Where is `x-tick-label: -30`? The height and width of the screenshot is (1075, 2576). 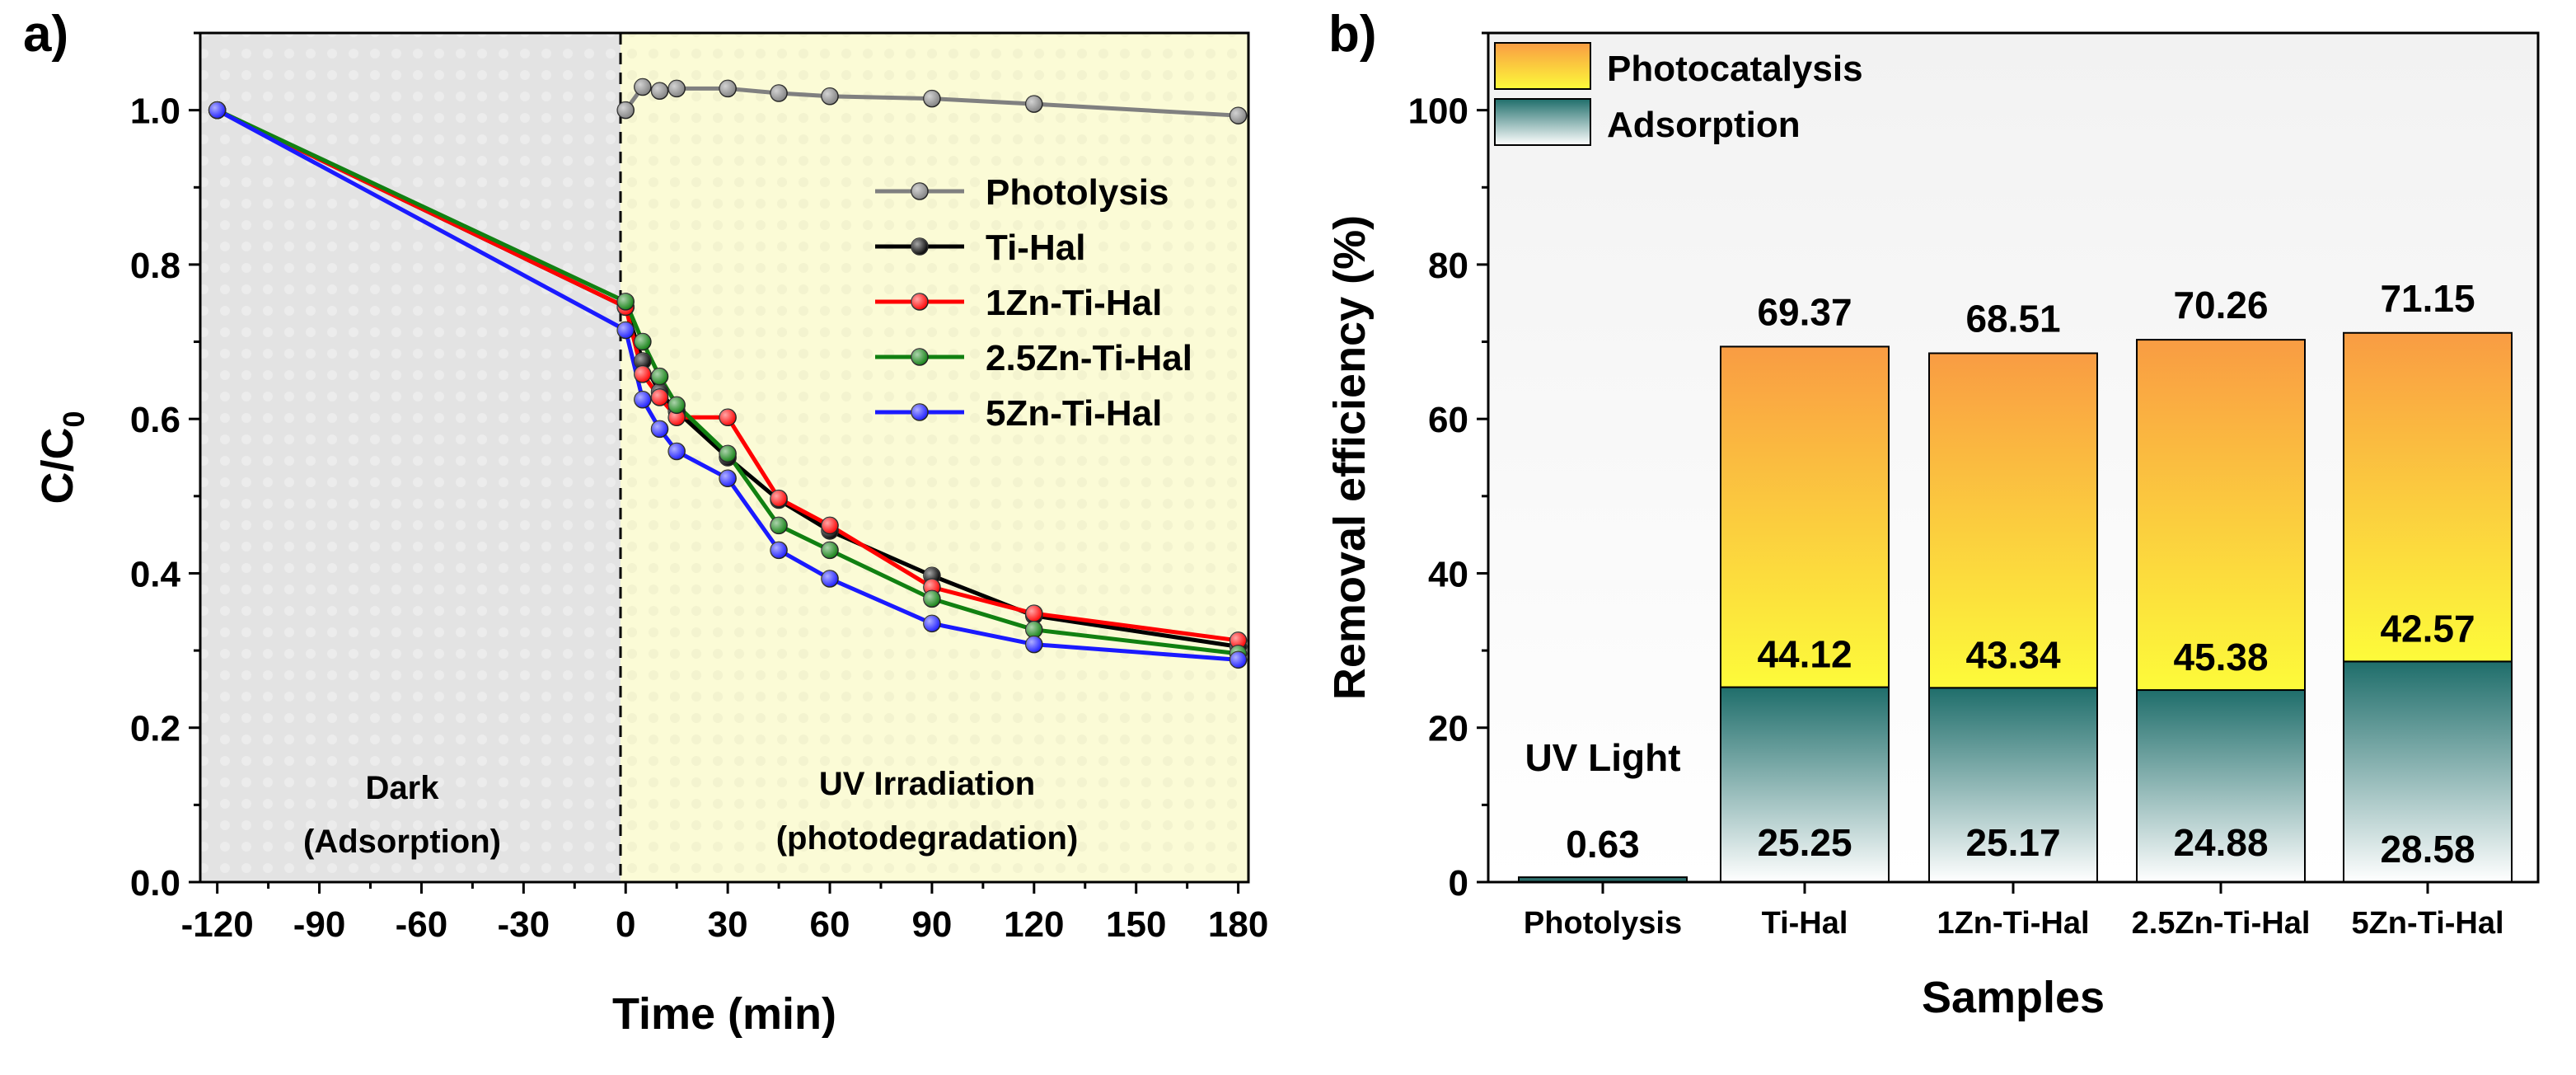 x-tick-label: -30 is located at coordinates (524, 924).